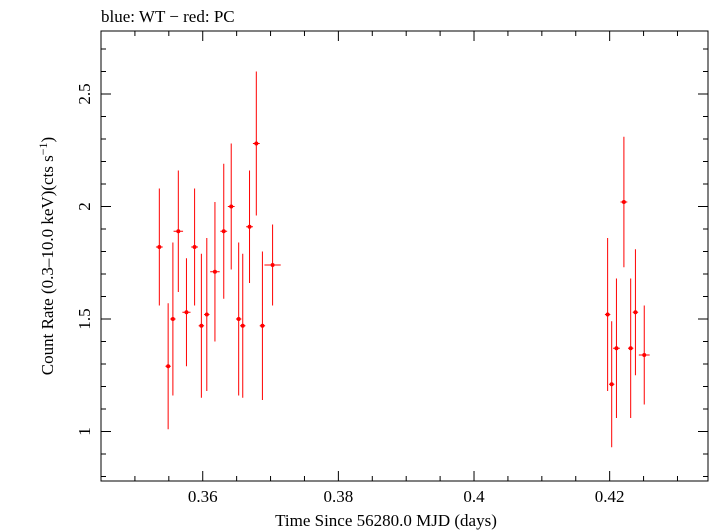 This screenshot has width=709, height=532. Describe the element at coordinates (47, 140) in the screenshot. I see `y-axis-label-close: )` at that location.